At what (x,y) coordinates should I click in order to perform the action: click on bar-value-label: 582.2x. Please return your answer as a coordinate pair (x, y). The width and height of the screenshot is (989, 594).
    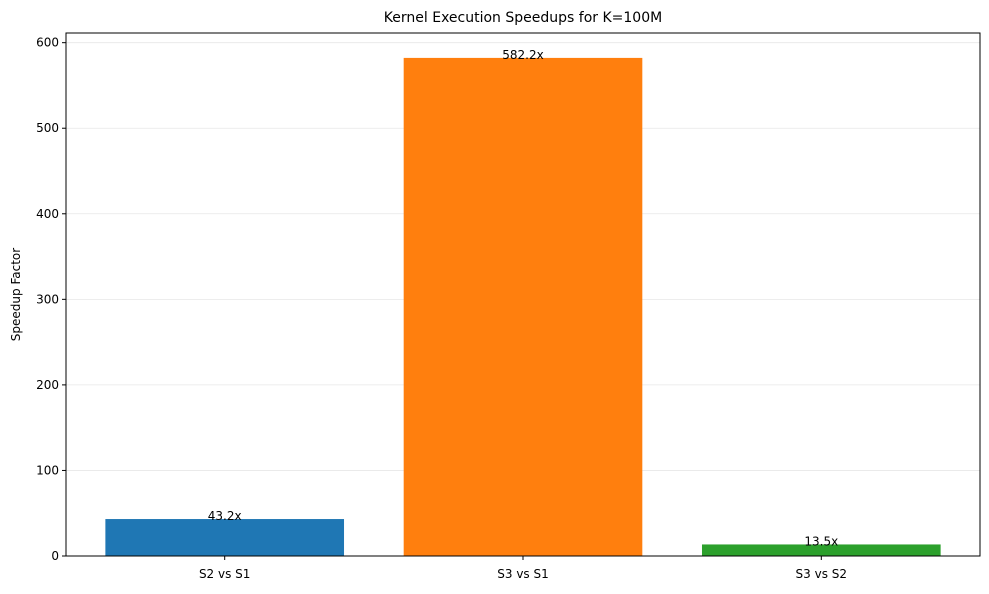
    Looking at the image, I should click on (522, 55).